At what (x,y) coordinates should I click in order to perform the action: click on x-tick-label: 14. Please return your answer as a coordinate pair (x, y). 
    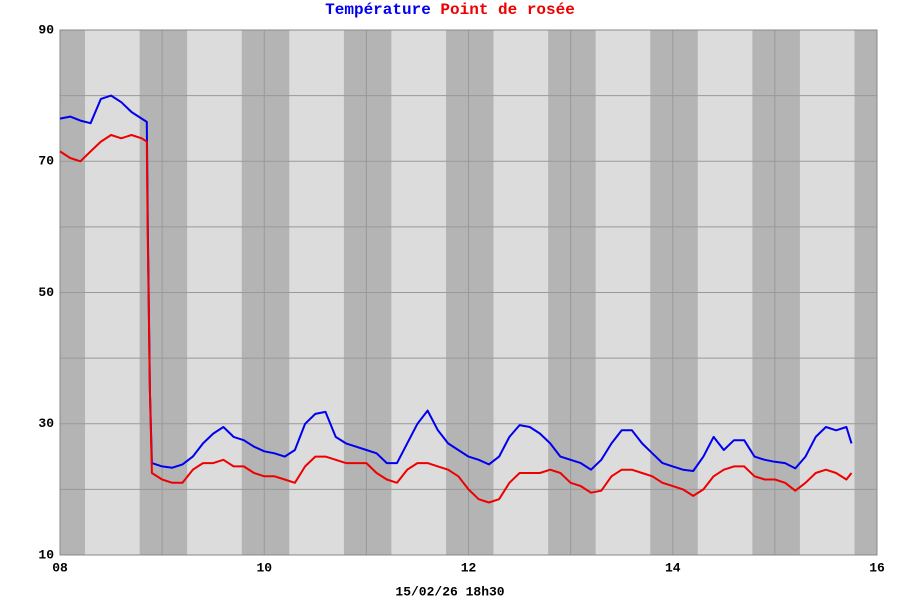
    Looking at the image, I should click on (673, 567).